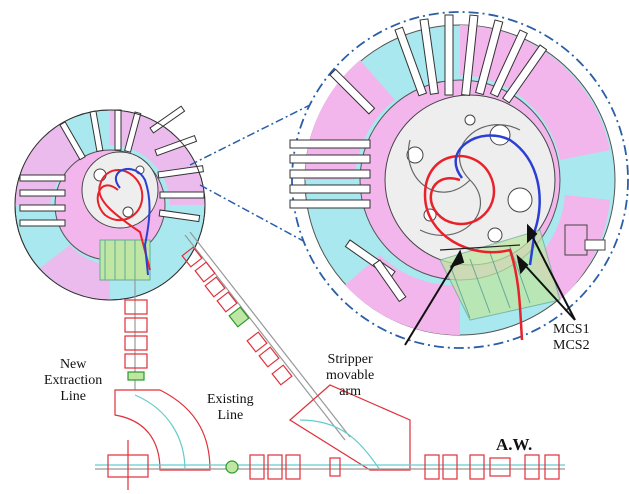 Image resolution: width=629 pixels, height=494 pixels. What do you see at coordinates (490, 284) in the screenshot?
I see `annotation-arrows` at bounding box center [490, 284].